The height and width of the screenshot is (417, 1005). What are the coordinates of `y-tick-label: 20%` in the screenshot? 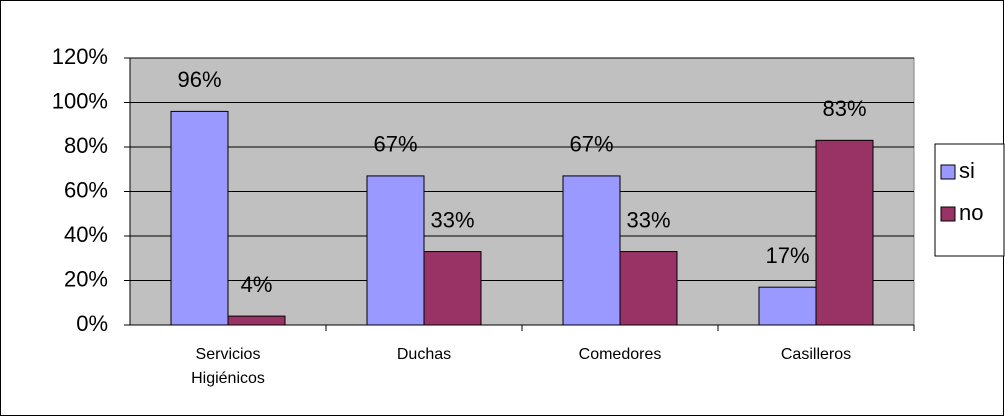 It's located at (86, 278).